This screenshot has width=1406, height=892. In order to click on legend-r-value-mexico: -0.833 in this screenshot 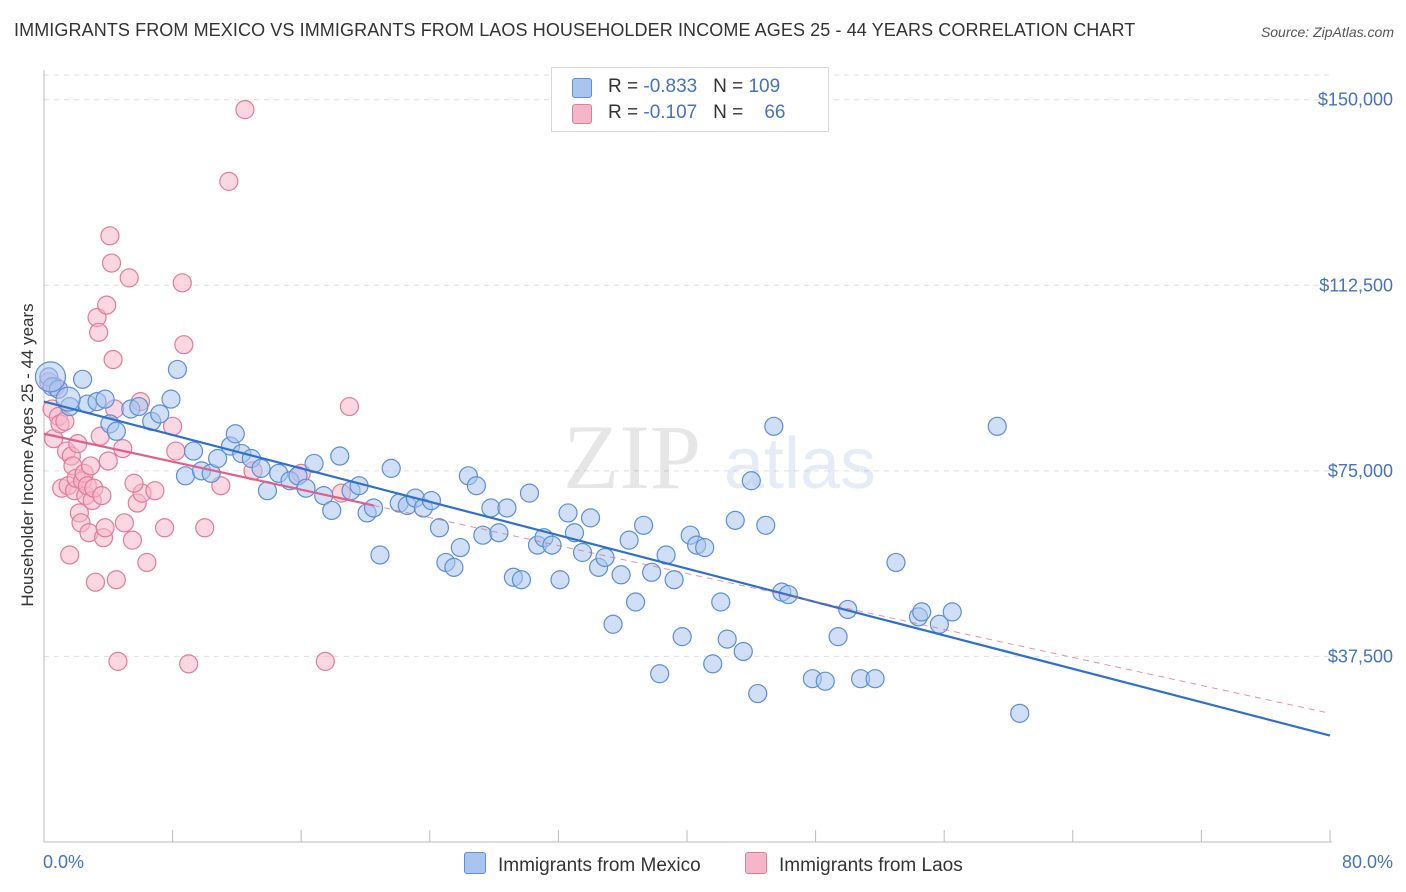, I will do `click(670, 86)`.